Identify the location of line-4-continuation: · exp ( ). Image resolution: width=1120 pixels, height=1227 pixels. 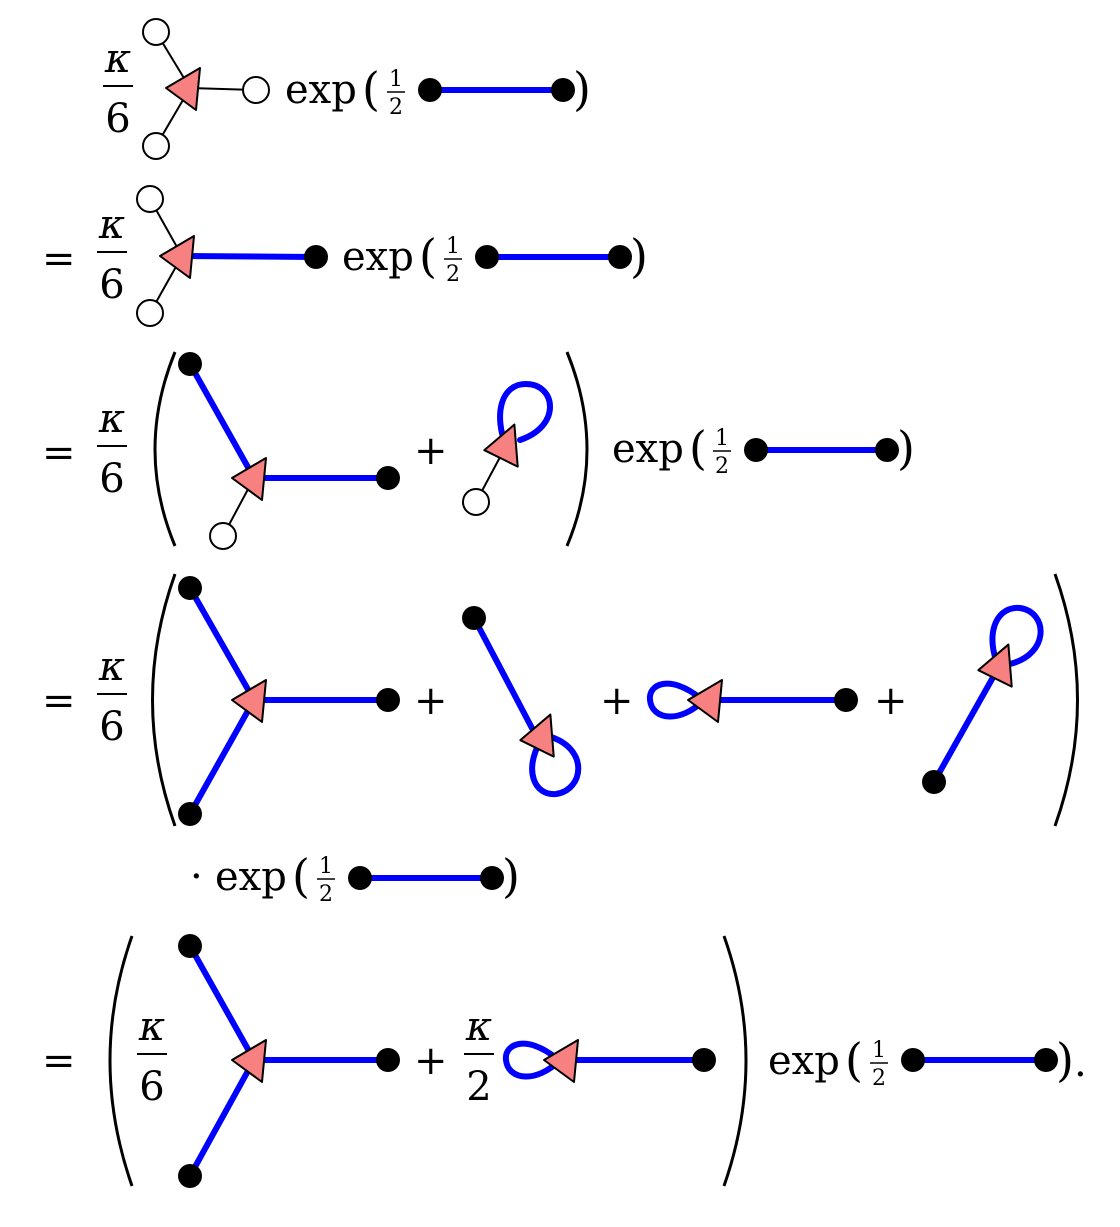
(355, 878).